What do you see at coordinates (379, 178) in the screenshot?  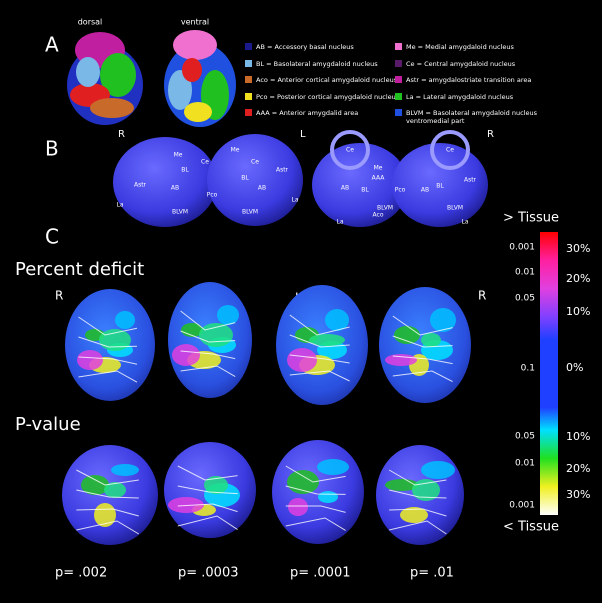 I see `region-label: AAA` at bounding box center [379, 178].